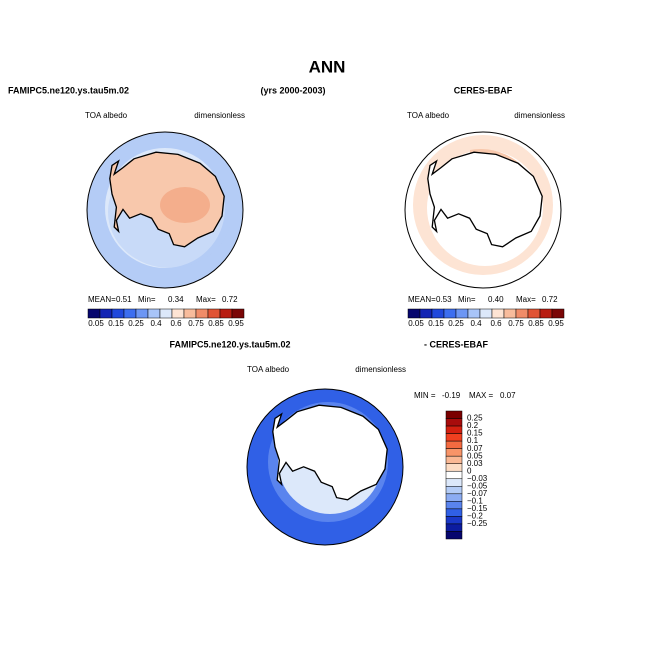 This screenshot has height=659, width=654. I want to click on stat: -0.19, so click(451, 395).